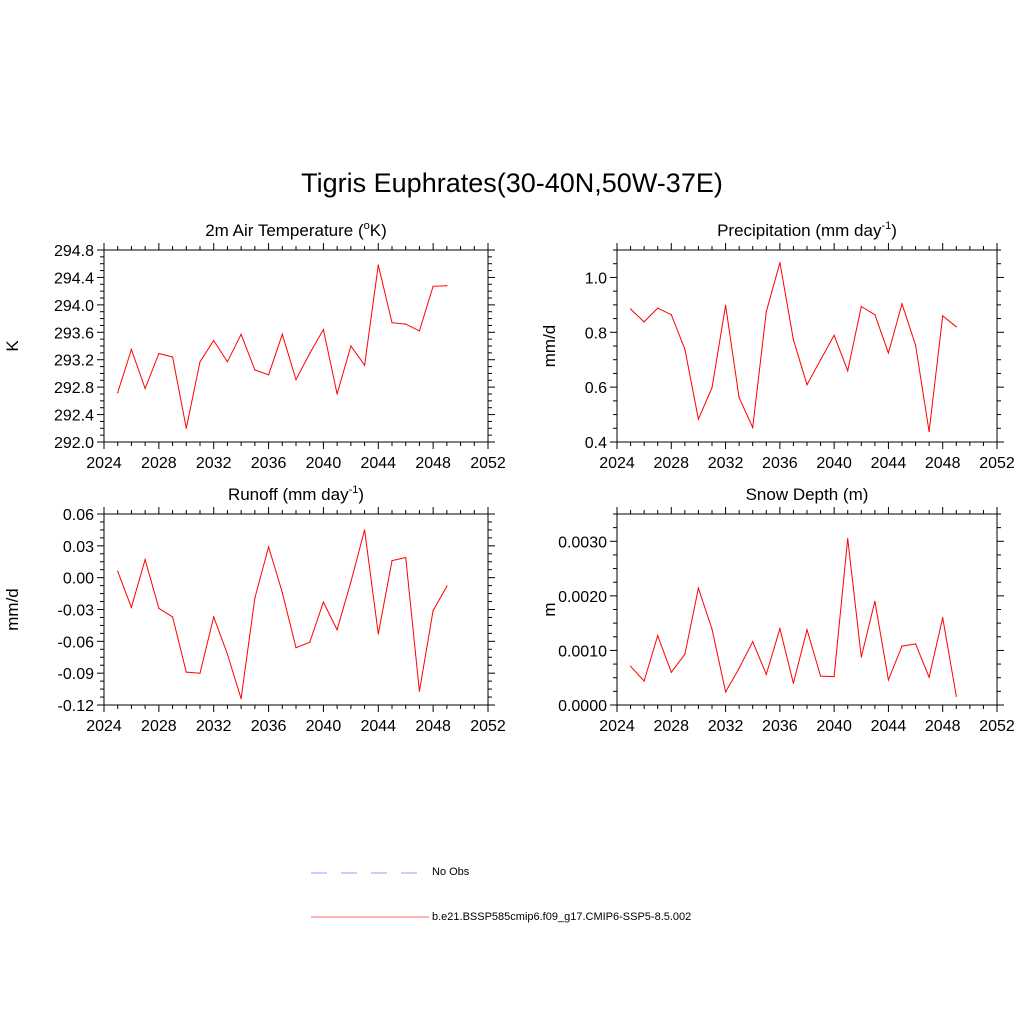 The image size is (1024, 1024). I want to click on legend-swatch-no-obs, so click(366, 873).